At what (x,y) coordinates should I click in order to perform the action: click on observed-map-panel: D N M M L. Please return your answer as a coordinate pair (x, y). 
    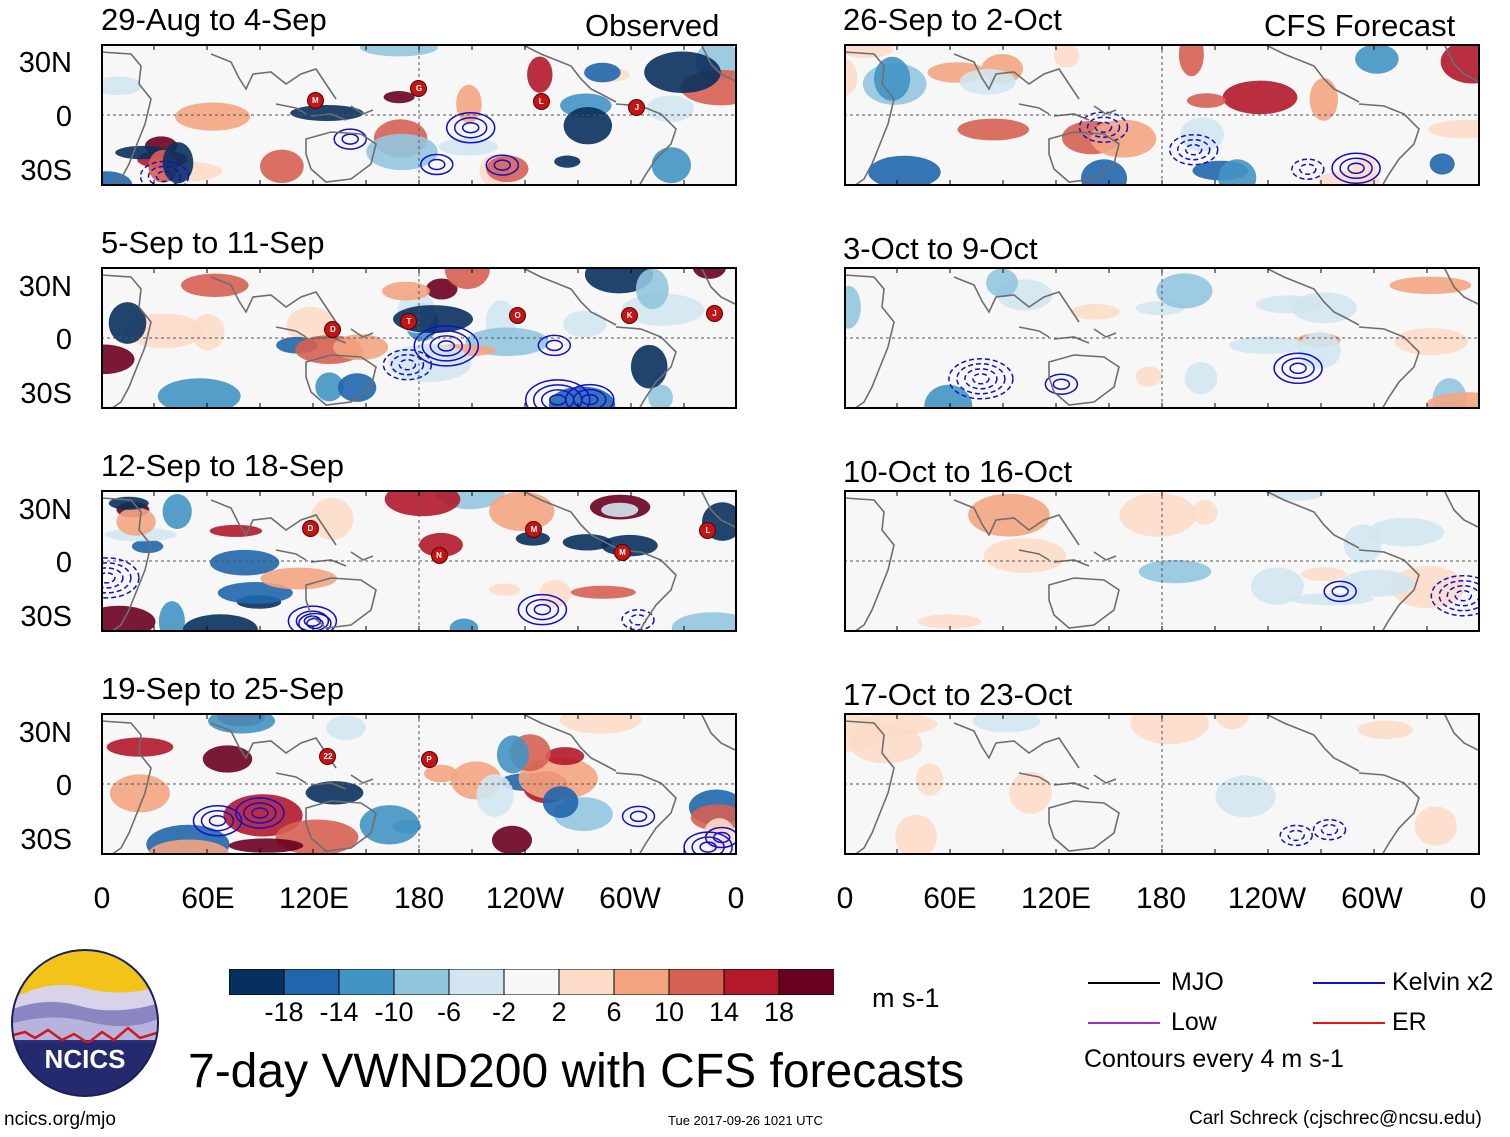
    Looking at the image, I should click on (419, 561).